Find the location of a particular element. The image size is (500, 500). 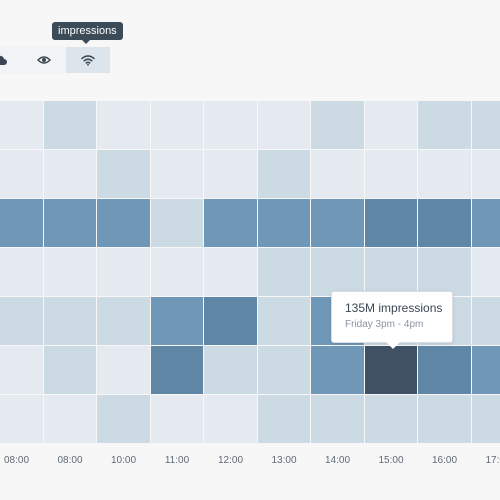

views-metric-button is located at coordinates (44, 60).